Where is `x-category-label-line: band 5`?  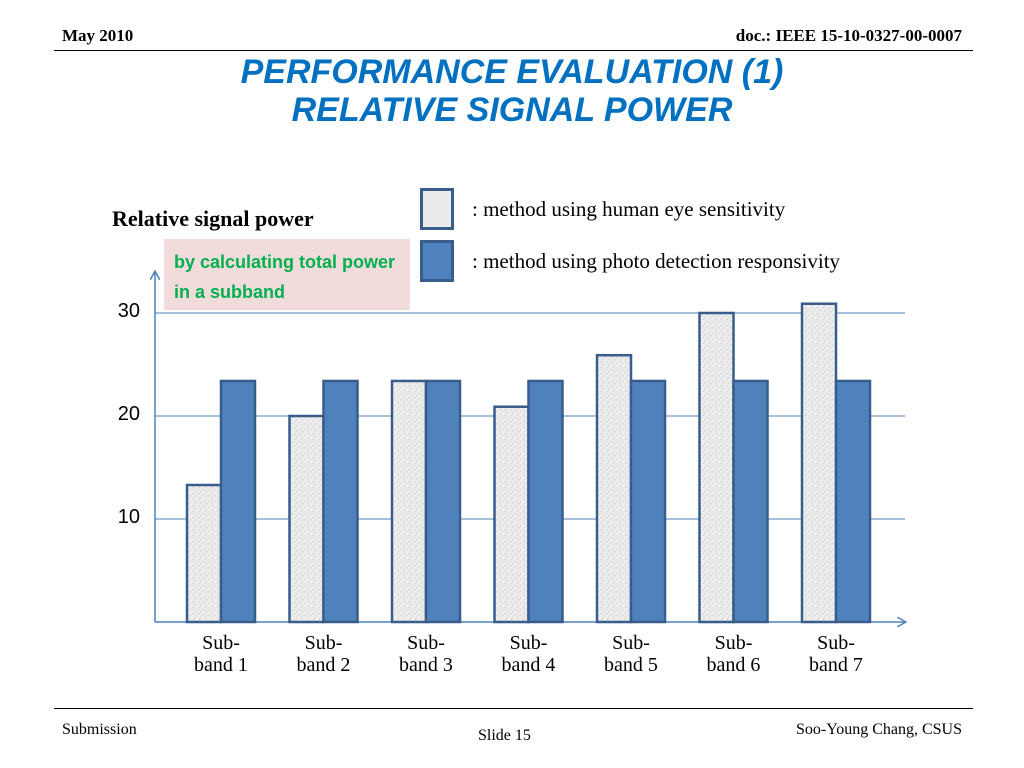 x-category-label-line: band 5 is located at coordinates (631, 665).